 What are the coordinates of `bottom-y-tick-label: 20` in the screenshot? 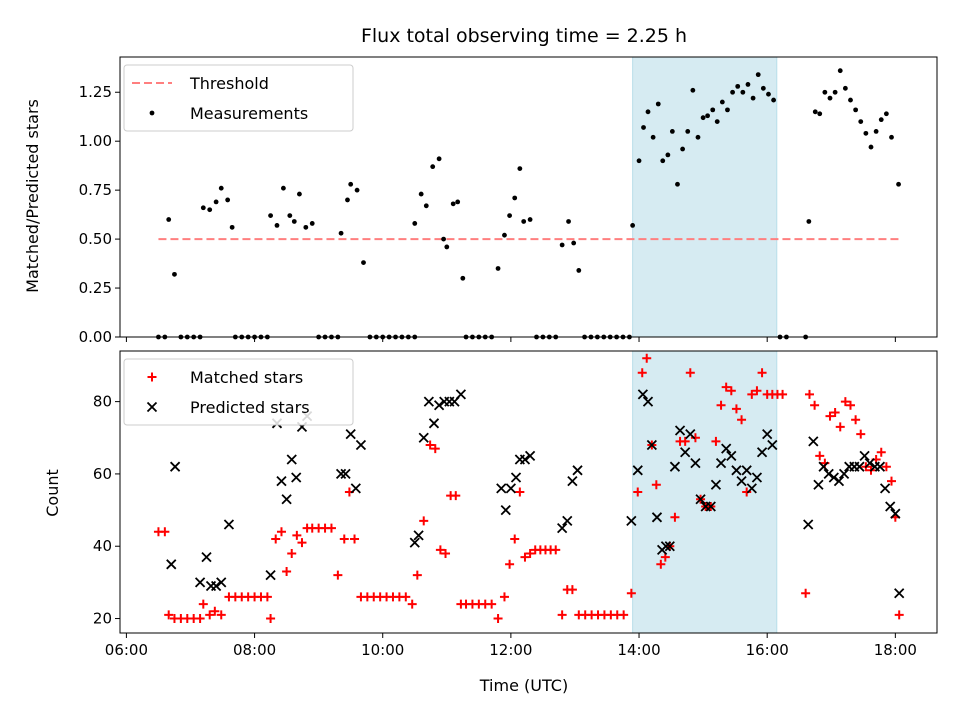 It's located at (102, 619).